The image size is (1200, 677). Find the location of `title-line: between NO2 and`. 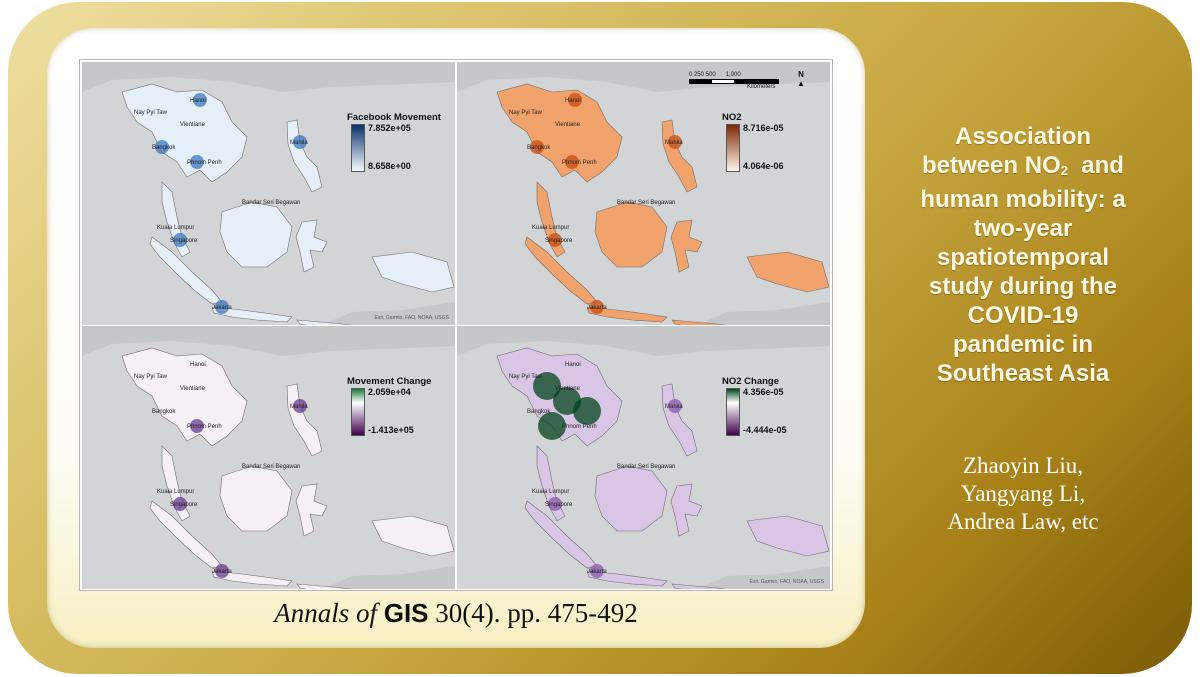

title-line: between NO2 and is located at coordinates (1023, 165).